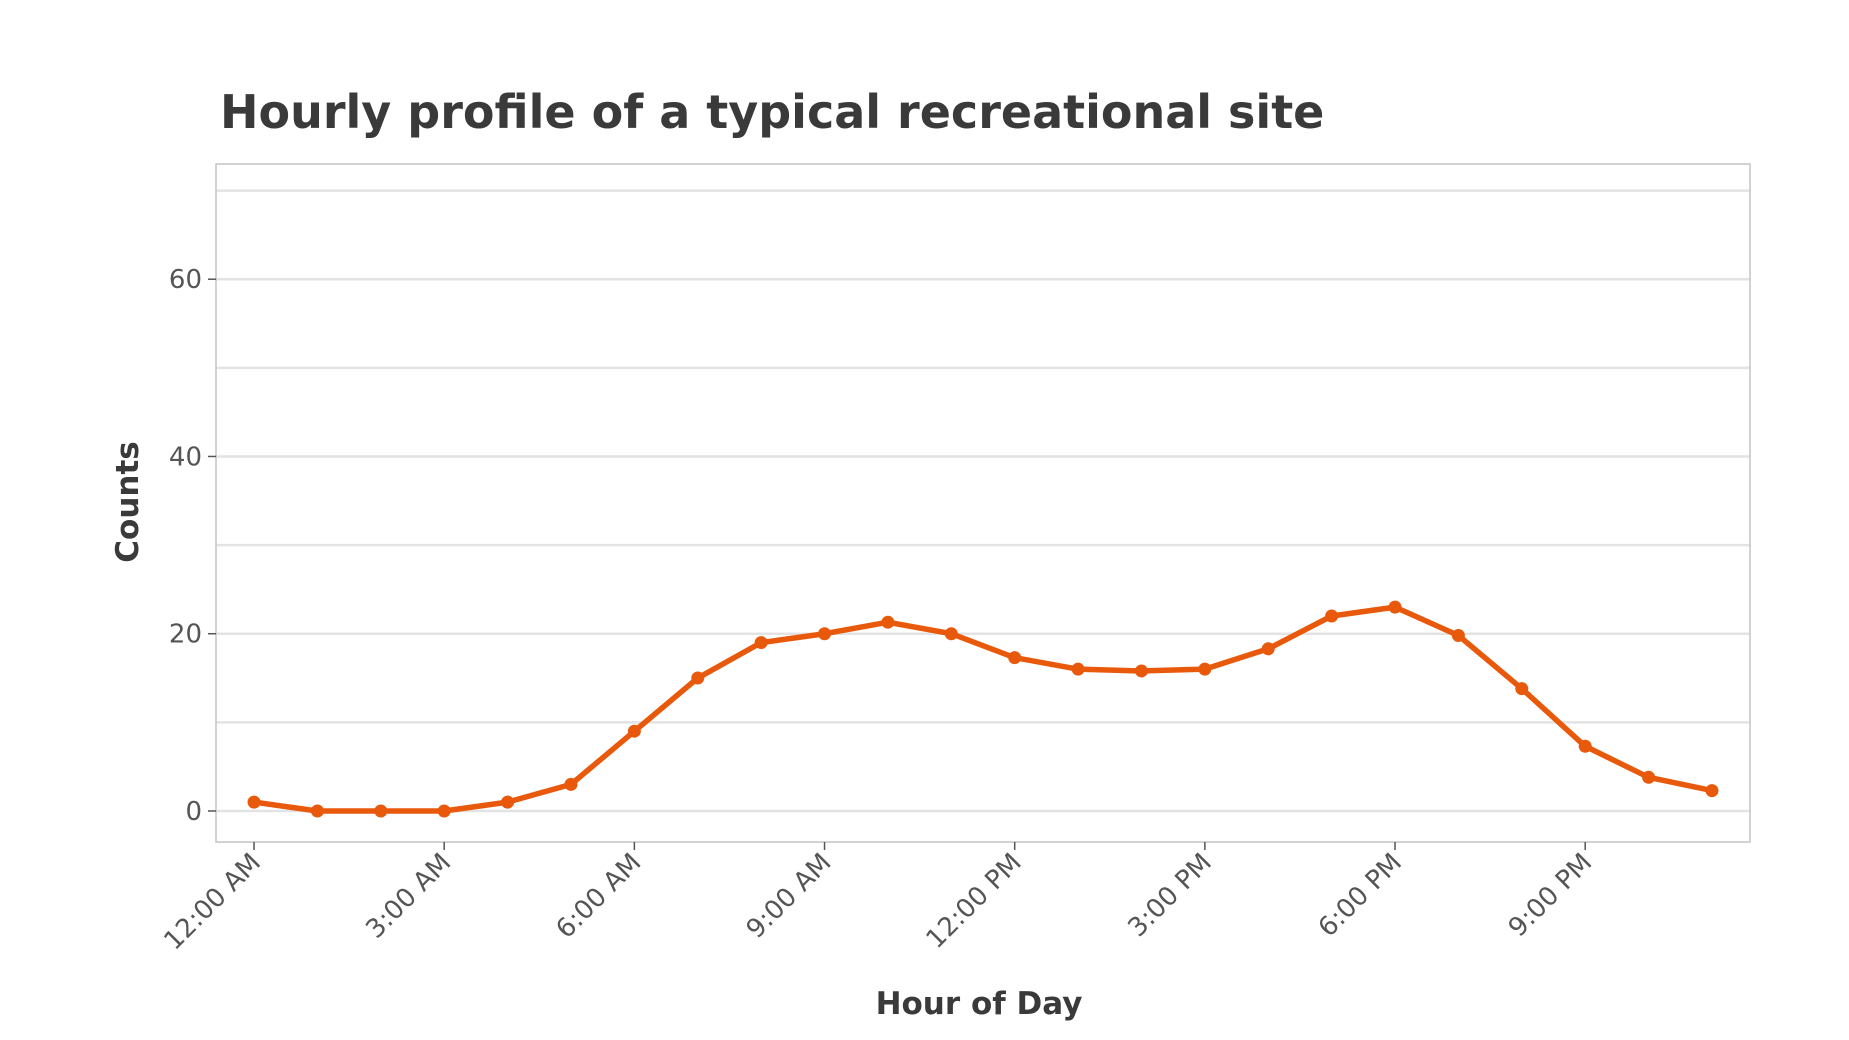  I want to click on y-tick-label: 60, so click(185, 280).